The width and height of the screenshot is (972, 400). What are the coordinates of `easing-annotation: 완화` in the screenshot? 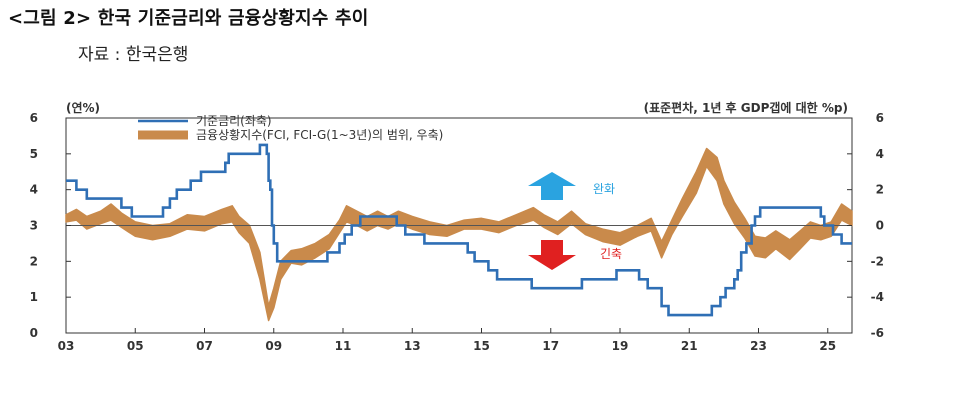 It's located at (571, 186).